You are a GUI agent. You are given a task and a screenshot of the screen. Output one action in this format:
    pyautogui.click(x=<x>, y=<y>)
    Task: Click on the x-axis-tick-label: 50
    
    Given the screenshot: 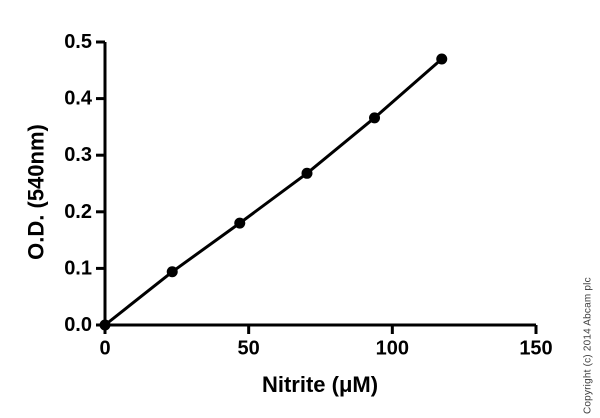 What is the action you would take?
    pyautogui.click(x=249, y=349)
    